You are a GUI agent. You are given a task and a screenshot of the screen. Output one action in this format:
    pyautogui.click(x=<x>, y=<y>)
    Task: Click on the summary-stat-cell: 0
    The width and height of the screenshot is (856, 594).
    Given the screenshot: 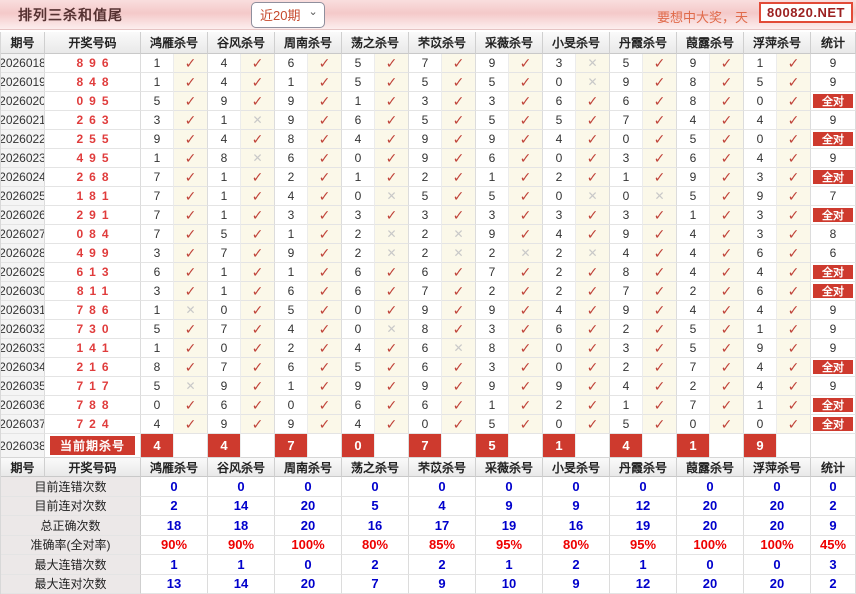 What is the action you would take?
    pyautogui.click(x=833, y=487)
    